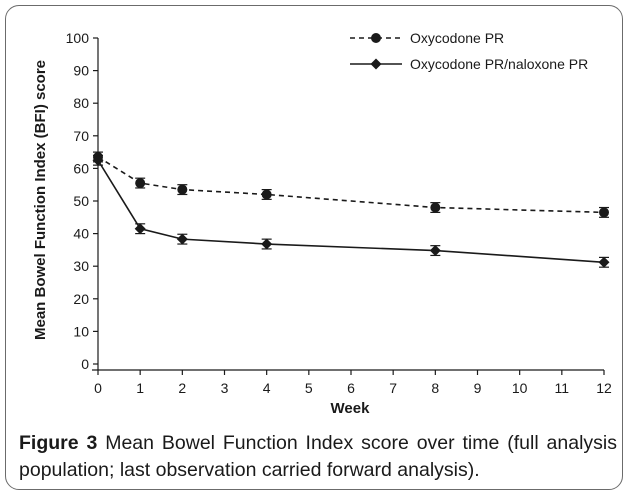  Describe the element at coordinates (85, 364) in the screenshot. I see `y-tick-label: 0` at that location.